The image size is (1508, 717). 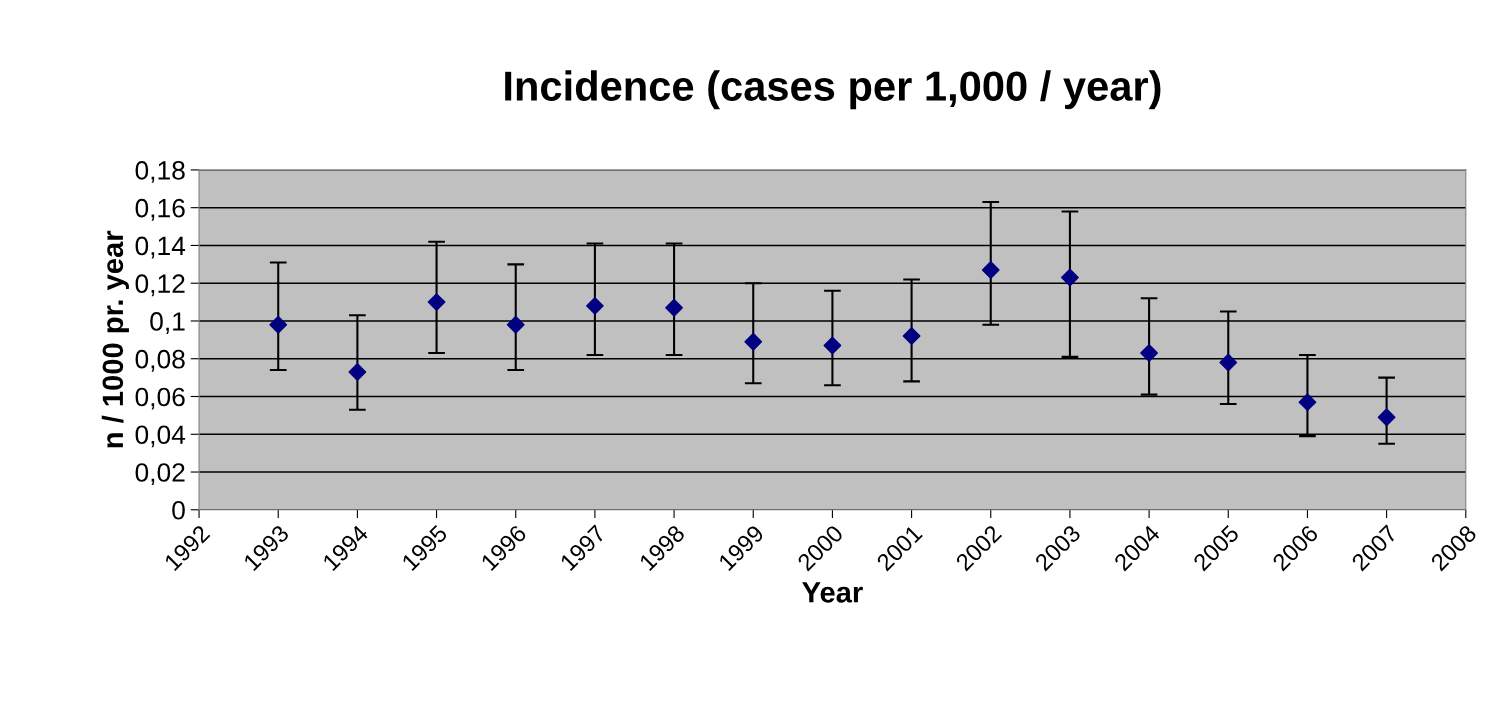 I want to click on y-tick-label: 0,02, so click(x=160, y=474).